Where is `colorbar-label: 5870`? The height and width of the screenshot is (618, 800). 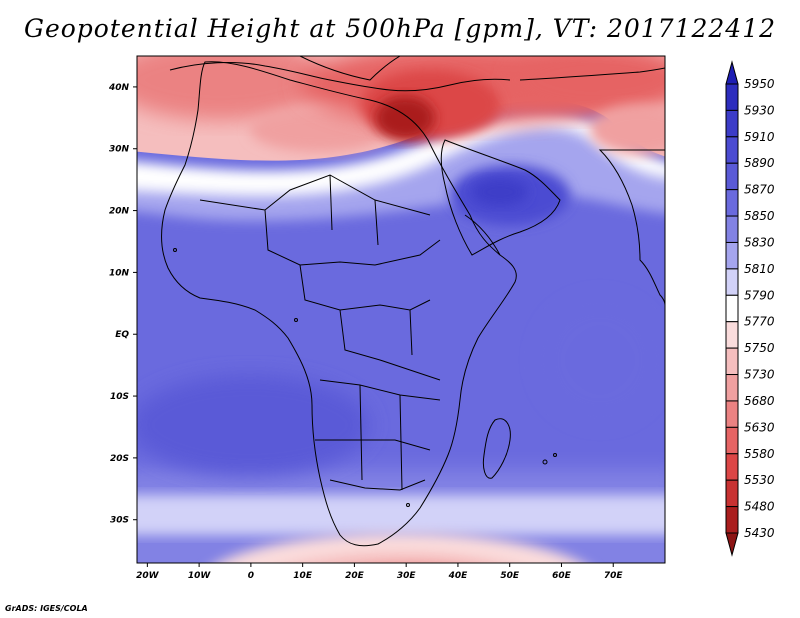 colorbar-label: 5870 is located at coordinates (759, 190).